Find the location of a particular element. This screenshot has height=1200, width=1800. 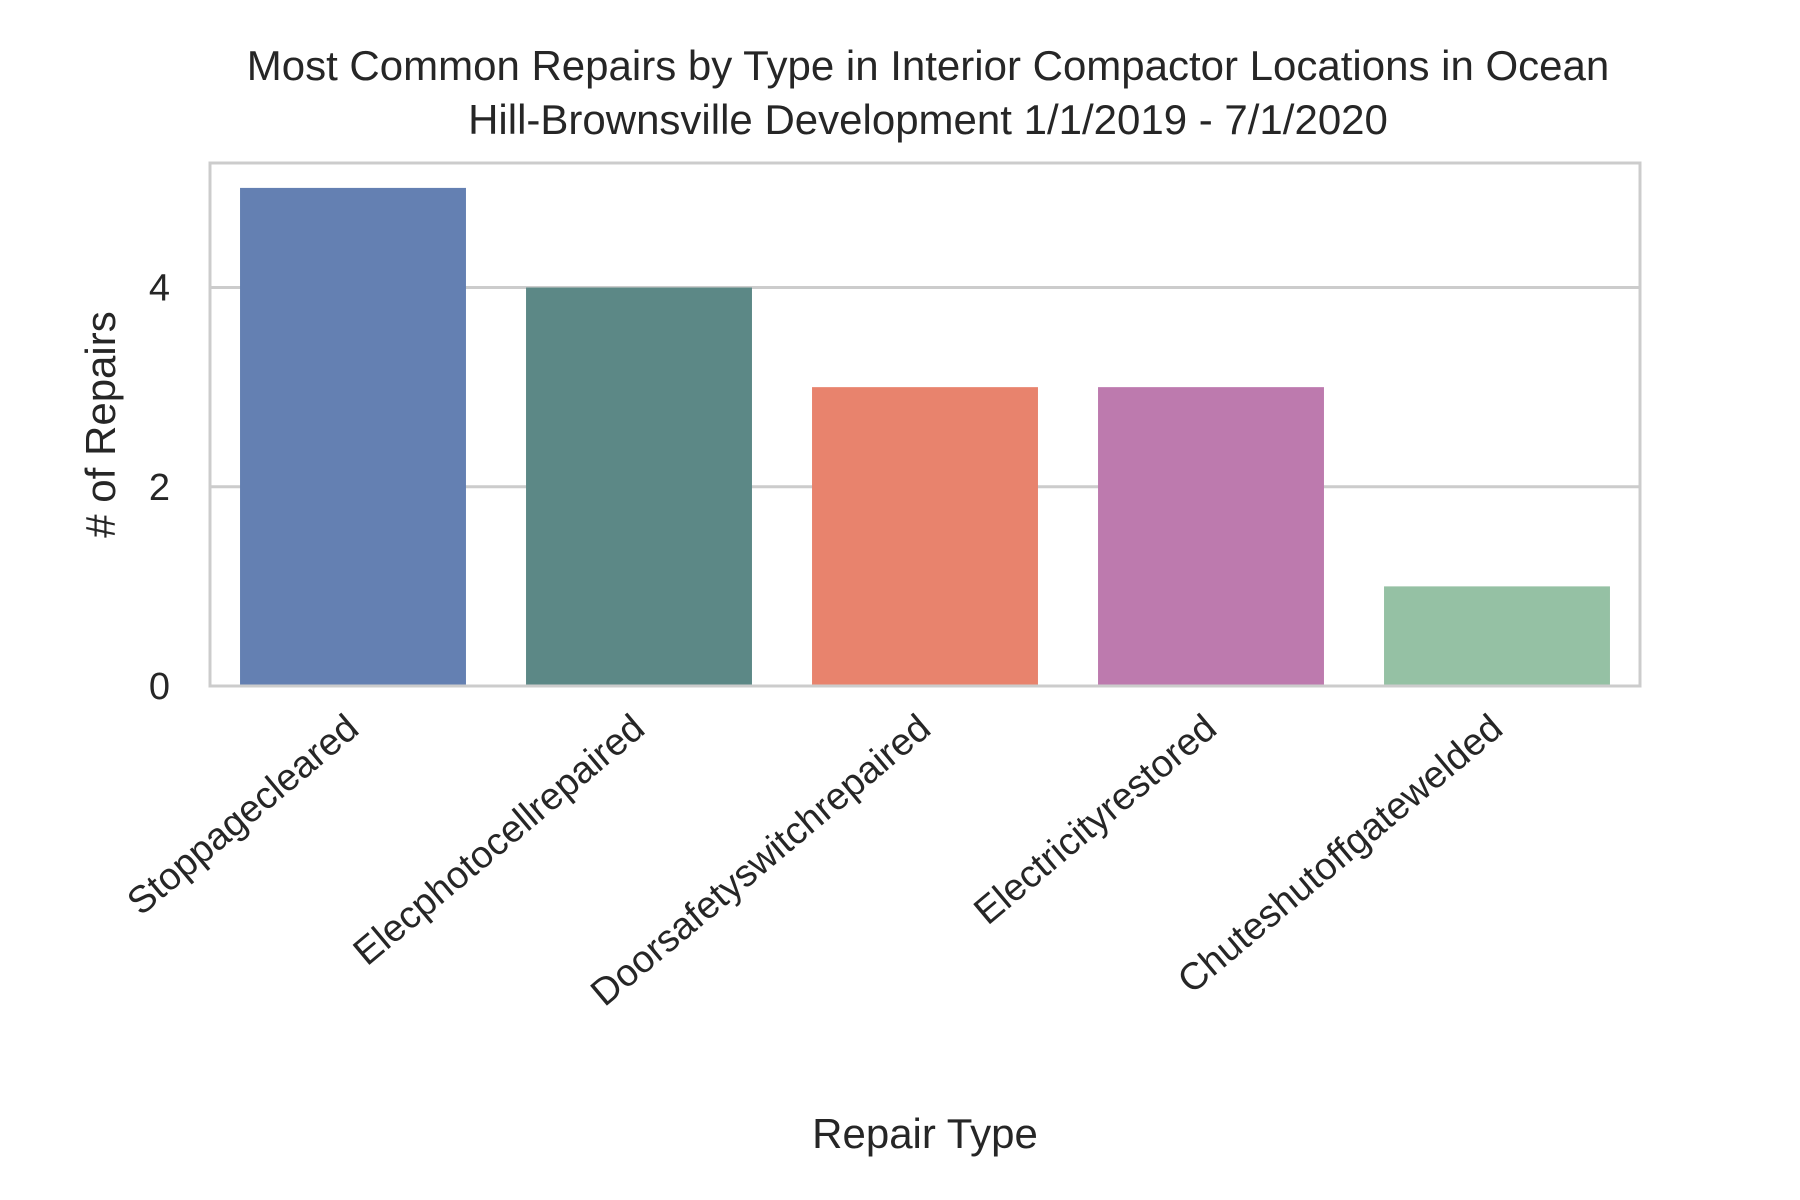

y-tick-label: 2 is located at coordinates (159, 488).